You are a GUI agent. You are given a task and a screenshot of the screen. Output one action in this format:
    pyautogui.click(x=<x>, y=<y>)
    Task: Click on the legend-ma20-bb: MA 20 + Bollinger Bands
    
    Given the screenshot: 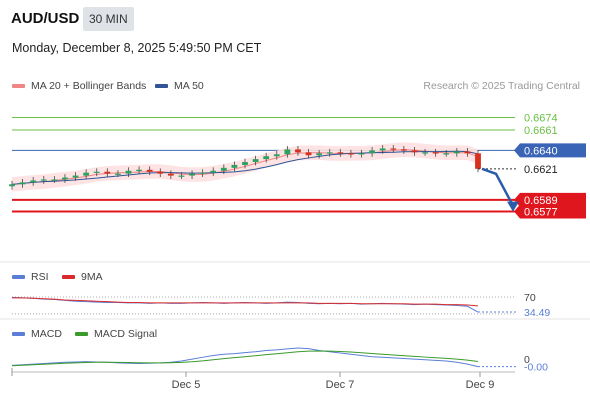 What is the action you would take?
    pyautogui.click(x=79, y=86)
    